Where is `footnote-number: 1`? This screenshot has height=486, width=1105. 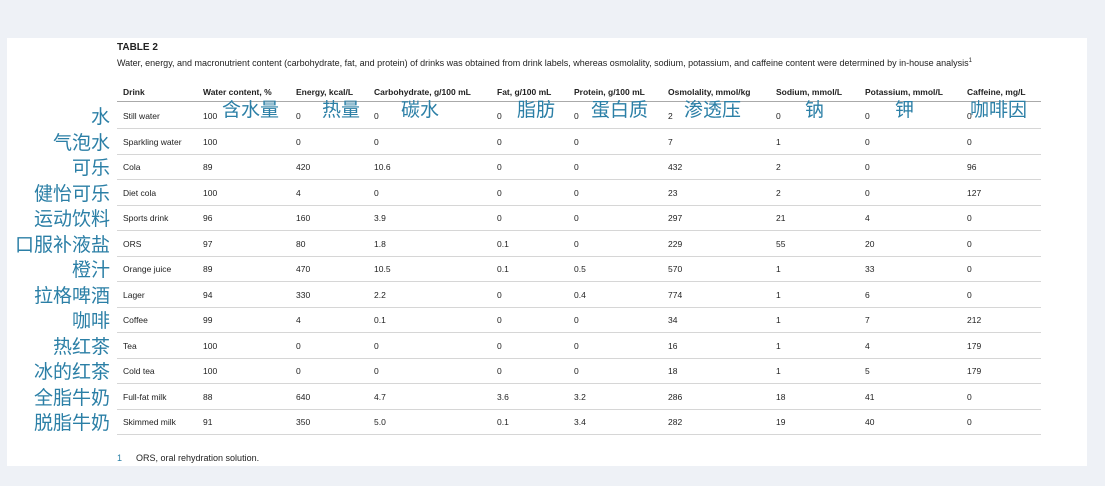
footnote-number: 1 is located at coordinates (120, 458).